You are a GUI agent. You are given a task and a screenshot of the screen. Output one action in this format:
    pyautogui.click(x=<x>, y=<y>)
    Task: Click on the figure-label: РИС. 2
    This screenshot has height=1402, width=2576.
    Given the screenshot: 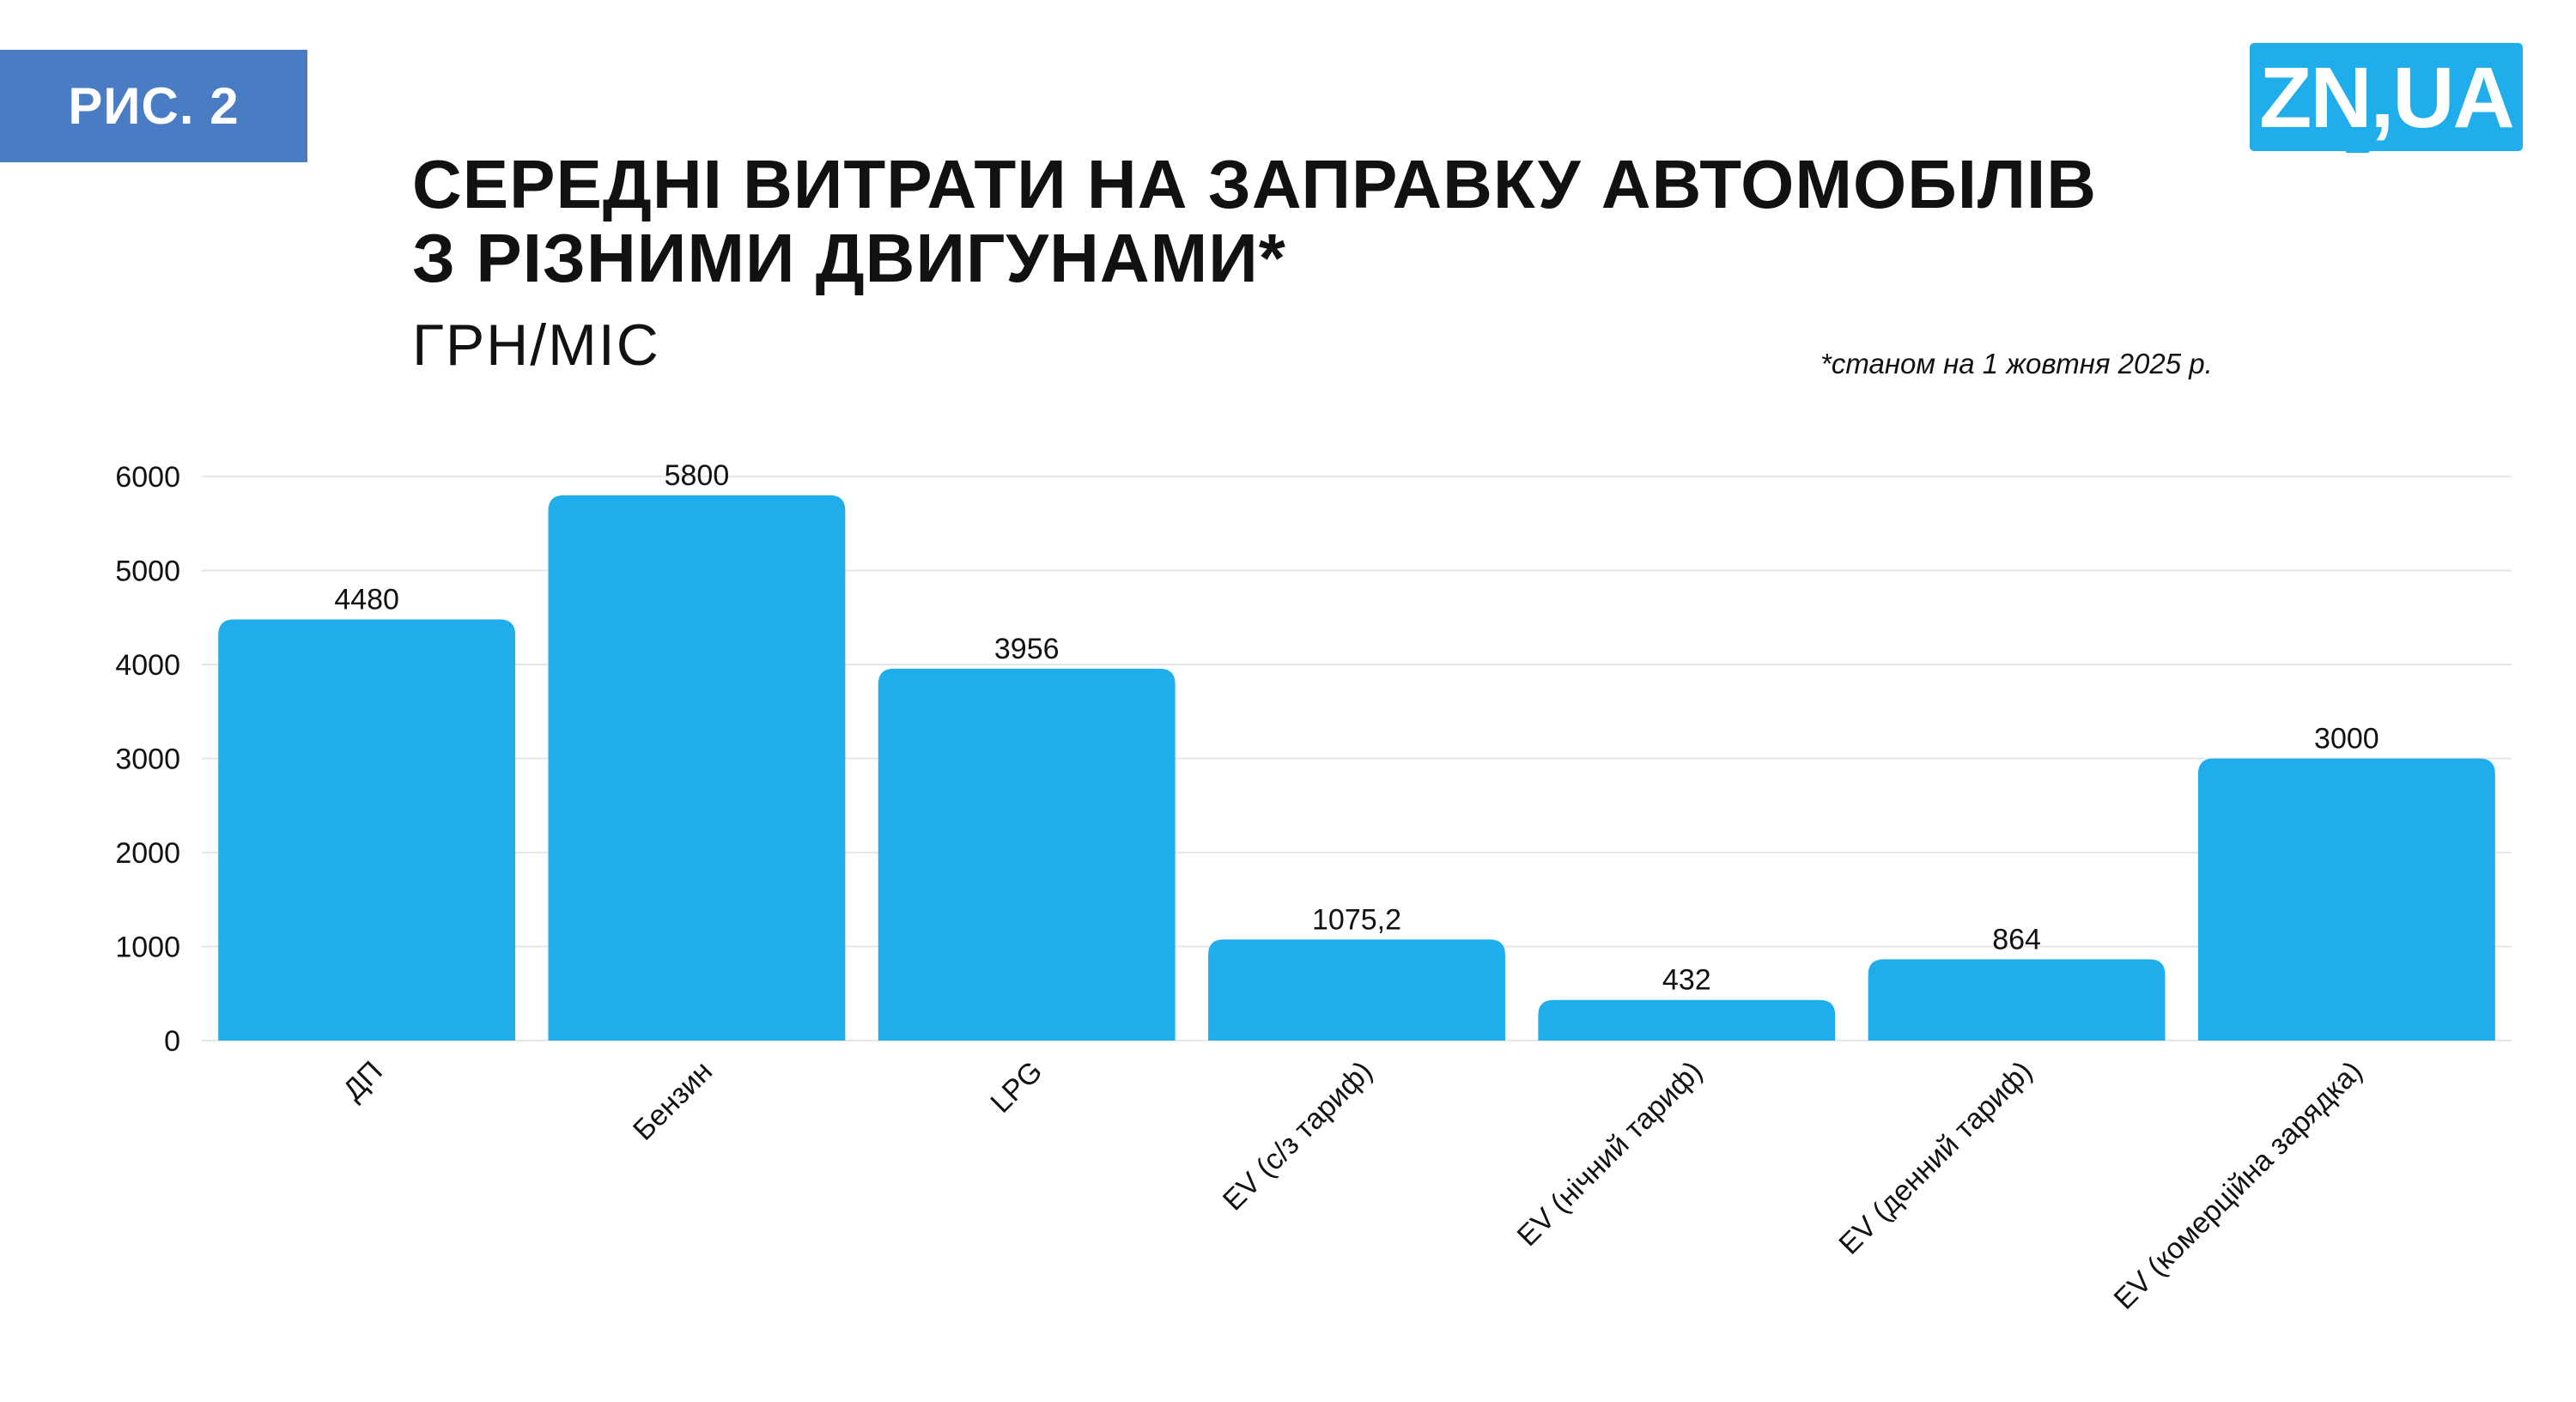 What is the action you would take?
    pyautogui.click(x=153, y=106)
    